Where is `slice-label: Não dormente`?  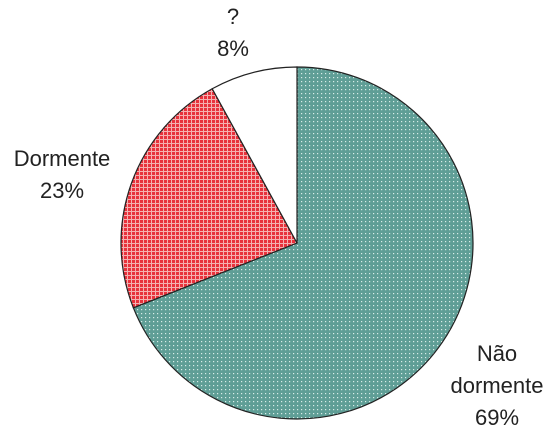
slice-label: Não dormente is located at coordinates (497, 369).